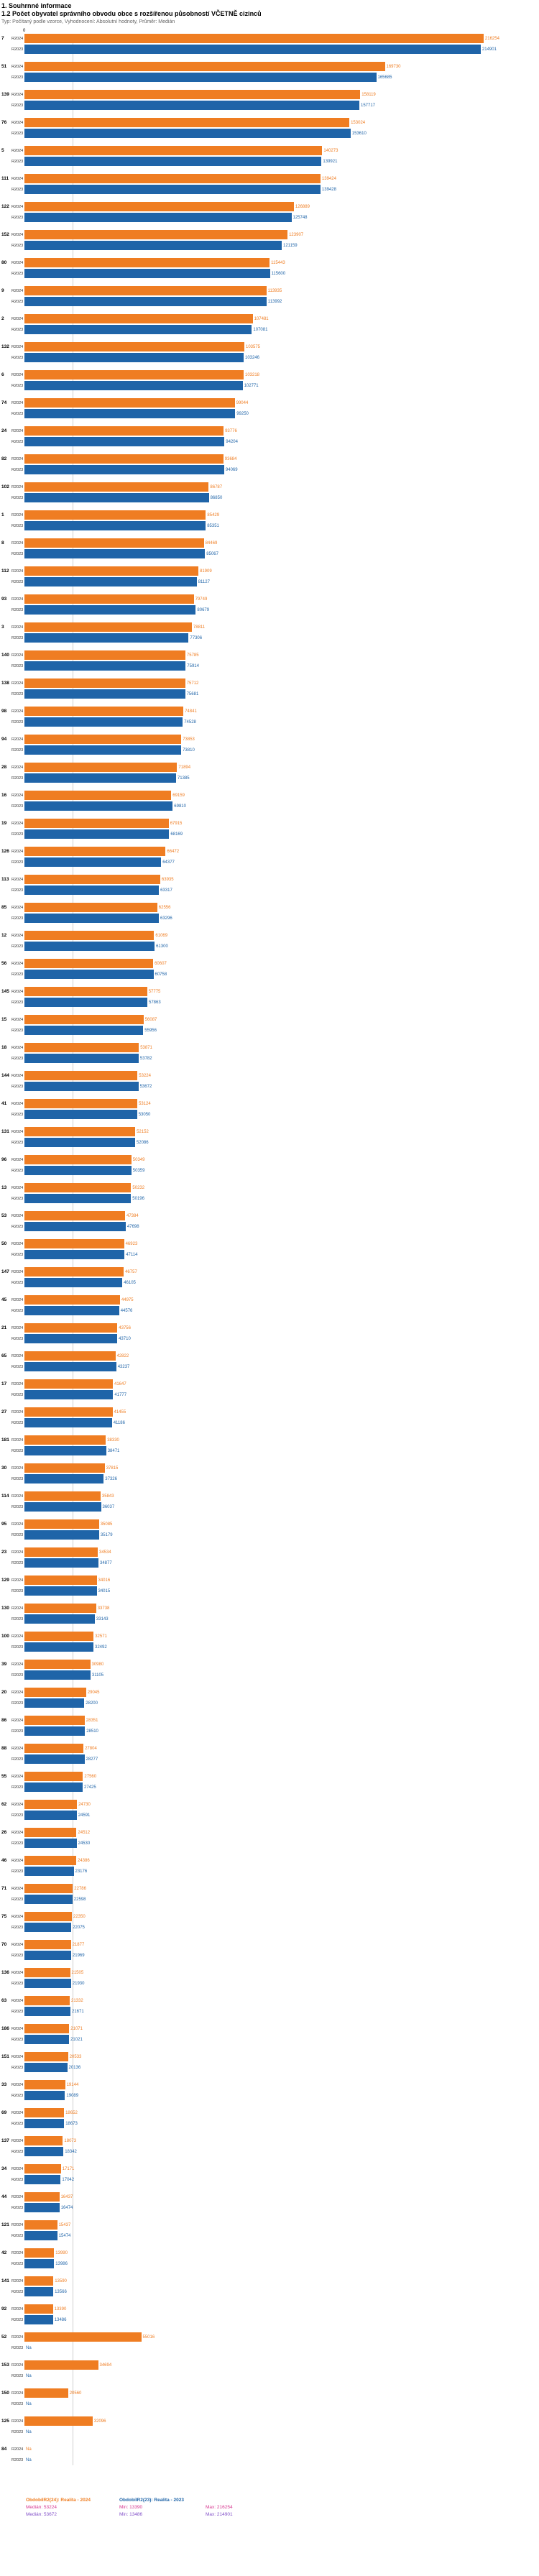 Image resolution: width=539 pixels, height=2576 pixels. I want to click on row-code: 15, so click(4, 1019).